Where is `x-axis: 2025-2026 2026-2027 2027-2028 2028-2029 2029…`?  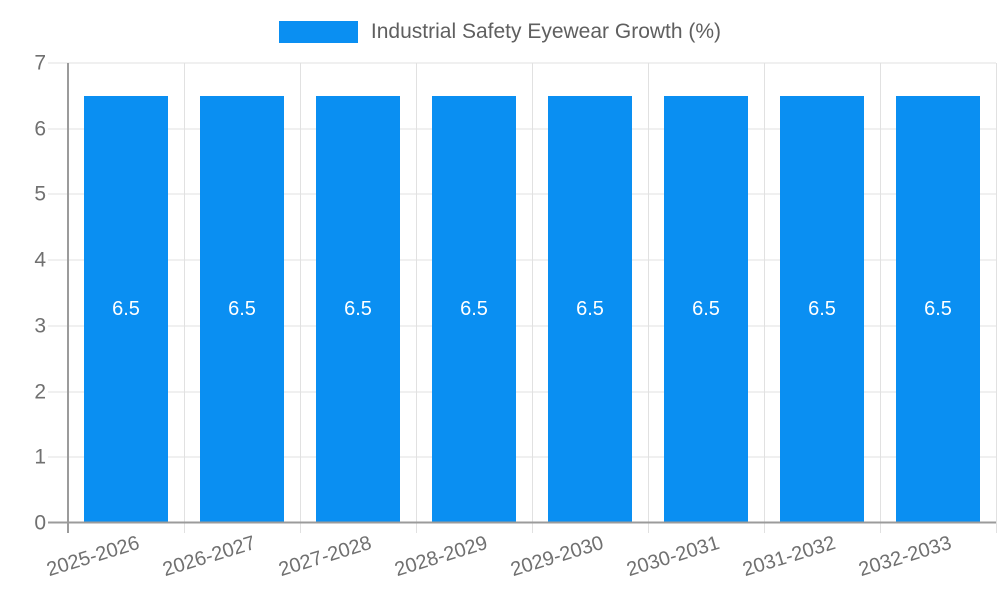
x-axis: 2025-2026 2026-2027 2027-2028 2028-2029 2029… is located at coordinates (520, 561).